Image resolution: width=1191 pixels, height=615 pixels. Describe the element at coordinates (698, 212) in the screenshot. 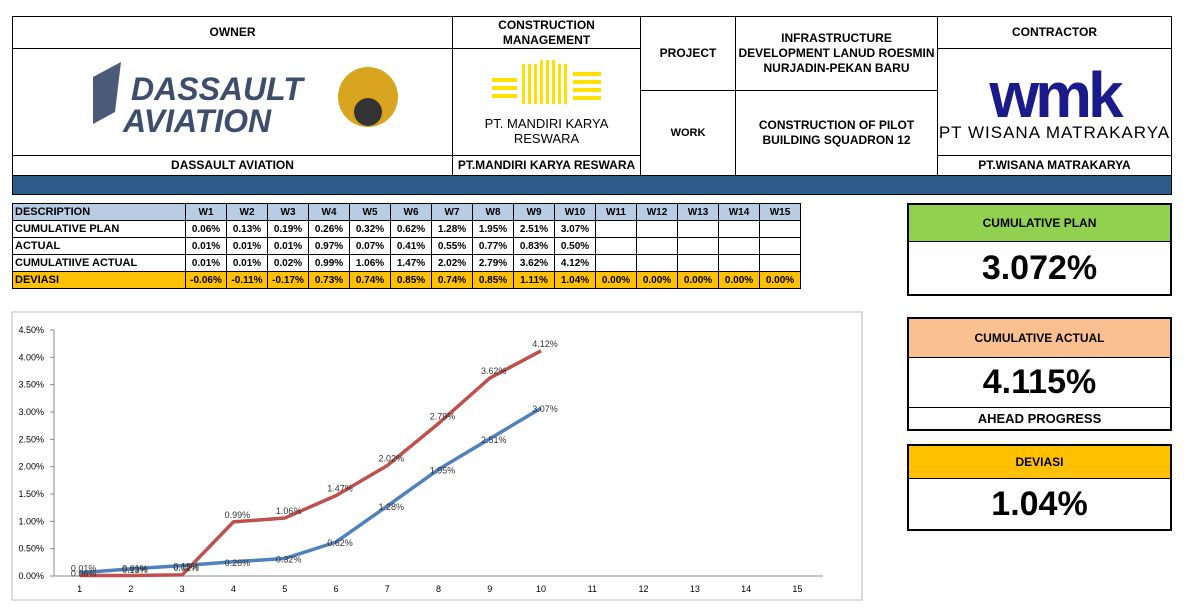

I see `header-cell: W13` at that location.